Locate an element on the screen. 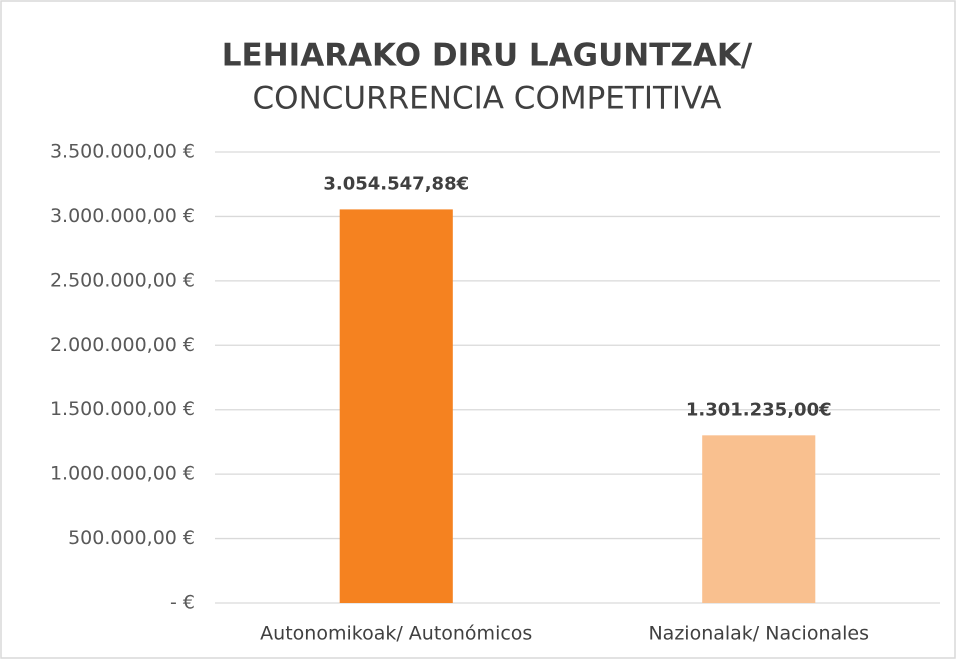 This screenshot has width=956, height=659. y-tick-label: 3.000.000,00 € is located at coordinates (122, 216).